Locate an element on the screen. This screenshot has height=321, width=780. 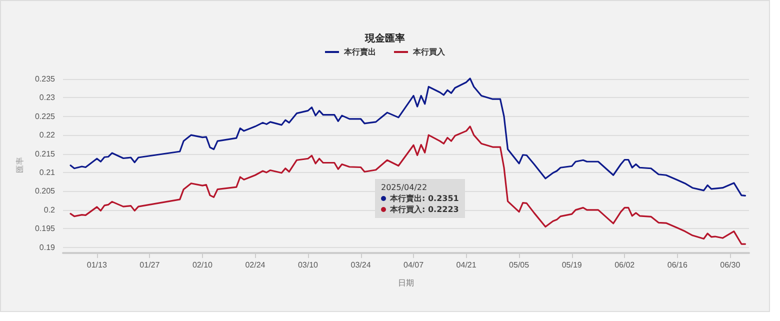
y-tick-label: 0.22 is located at coordinates (47, 135).